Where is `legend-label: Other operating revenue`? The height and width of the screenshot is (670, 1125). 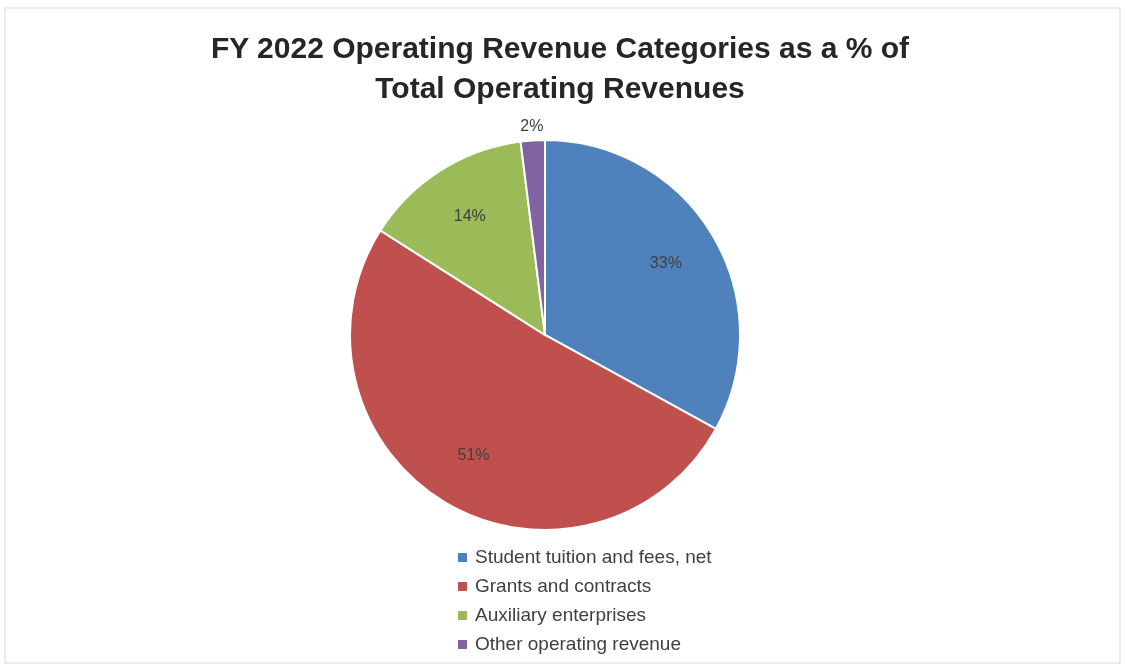 legend-label: Other operating revenue is located at coordinates (578, 644).